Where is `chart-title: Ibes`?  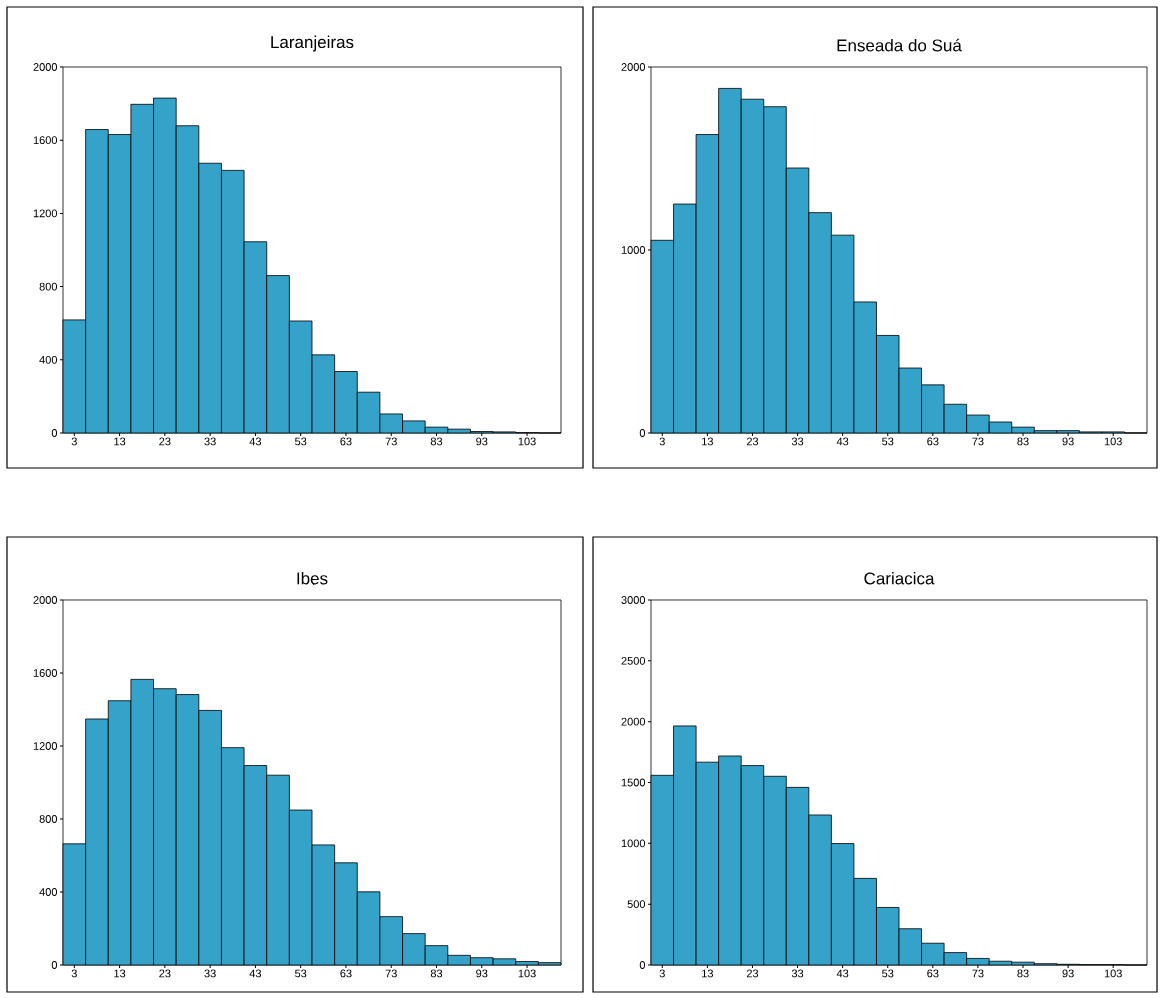
chart-title: Ibes is located at coordinates (312, 578).